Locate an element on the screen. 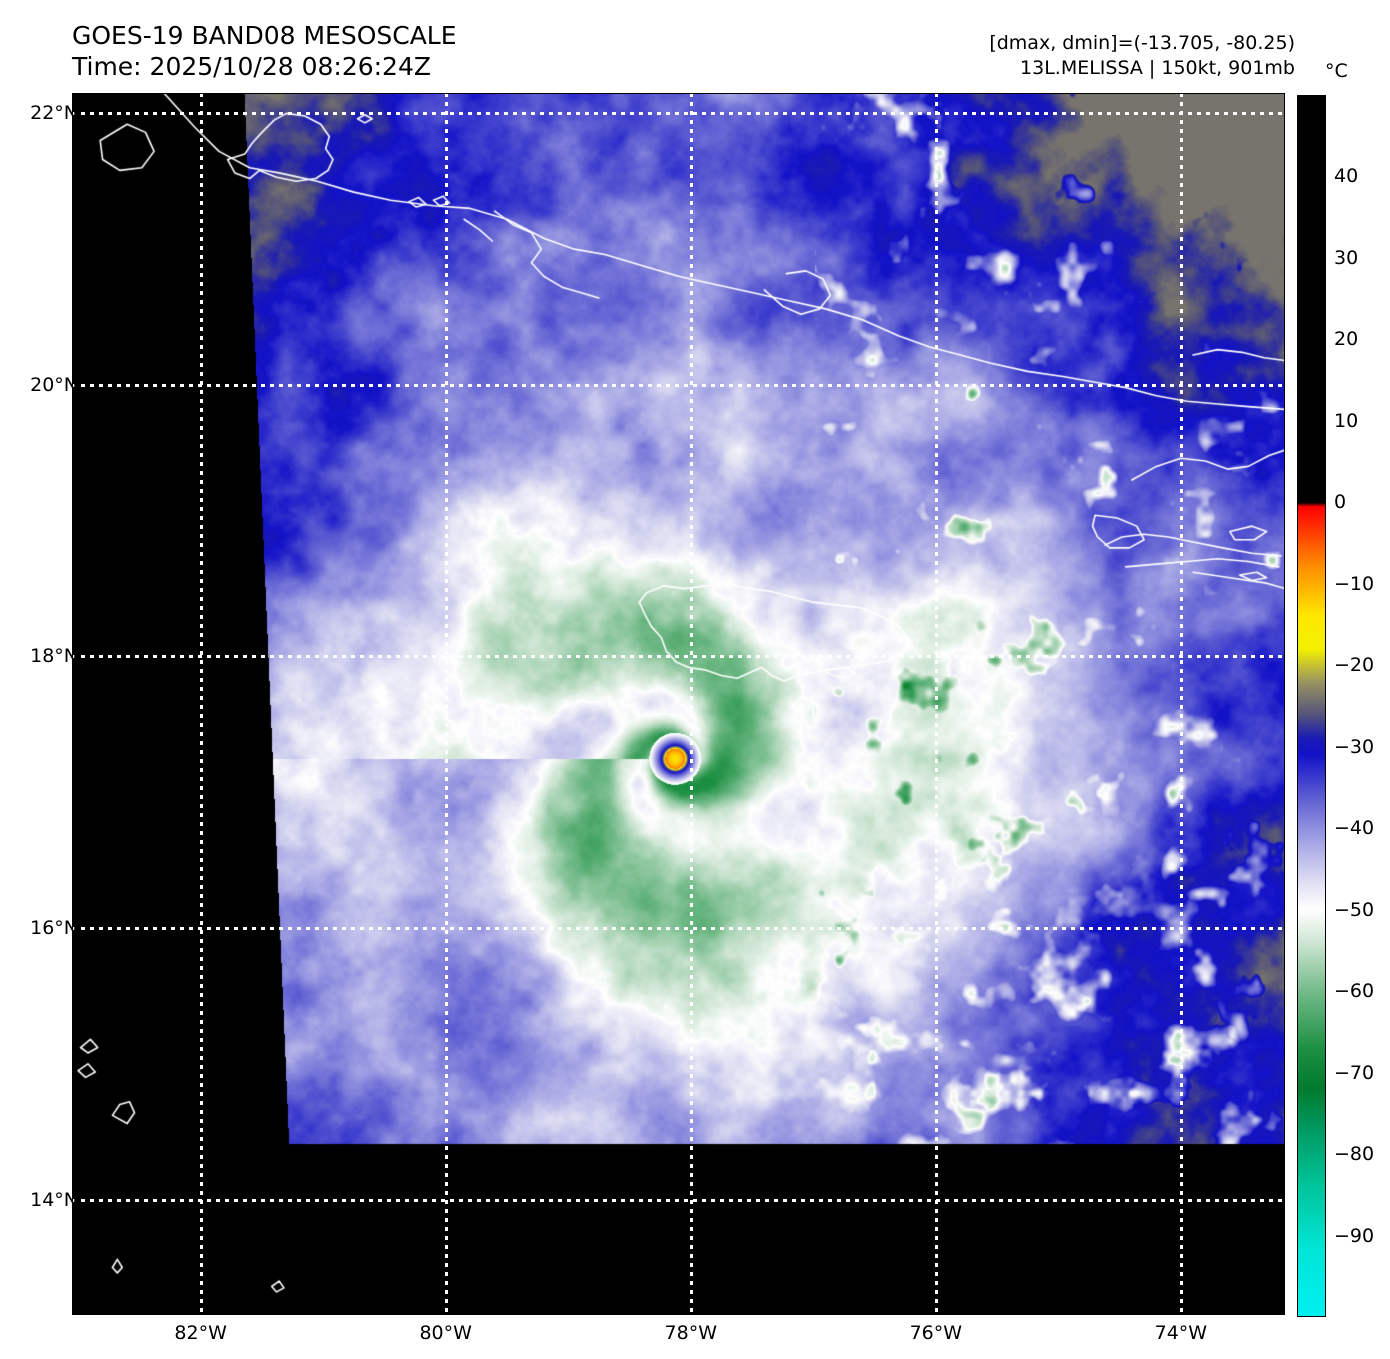  colorbar-tick-label: 0 is located at coordinates (1340, 502).